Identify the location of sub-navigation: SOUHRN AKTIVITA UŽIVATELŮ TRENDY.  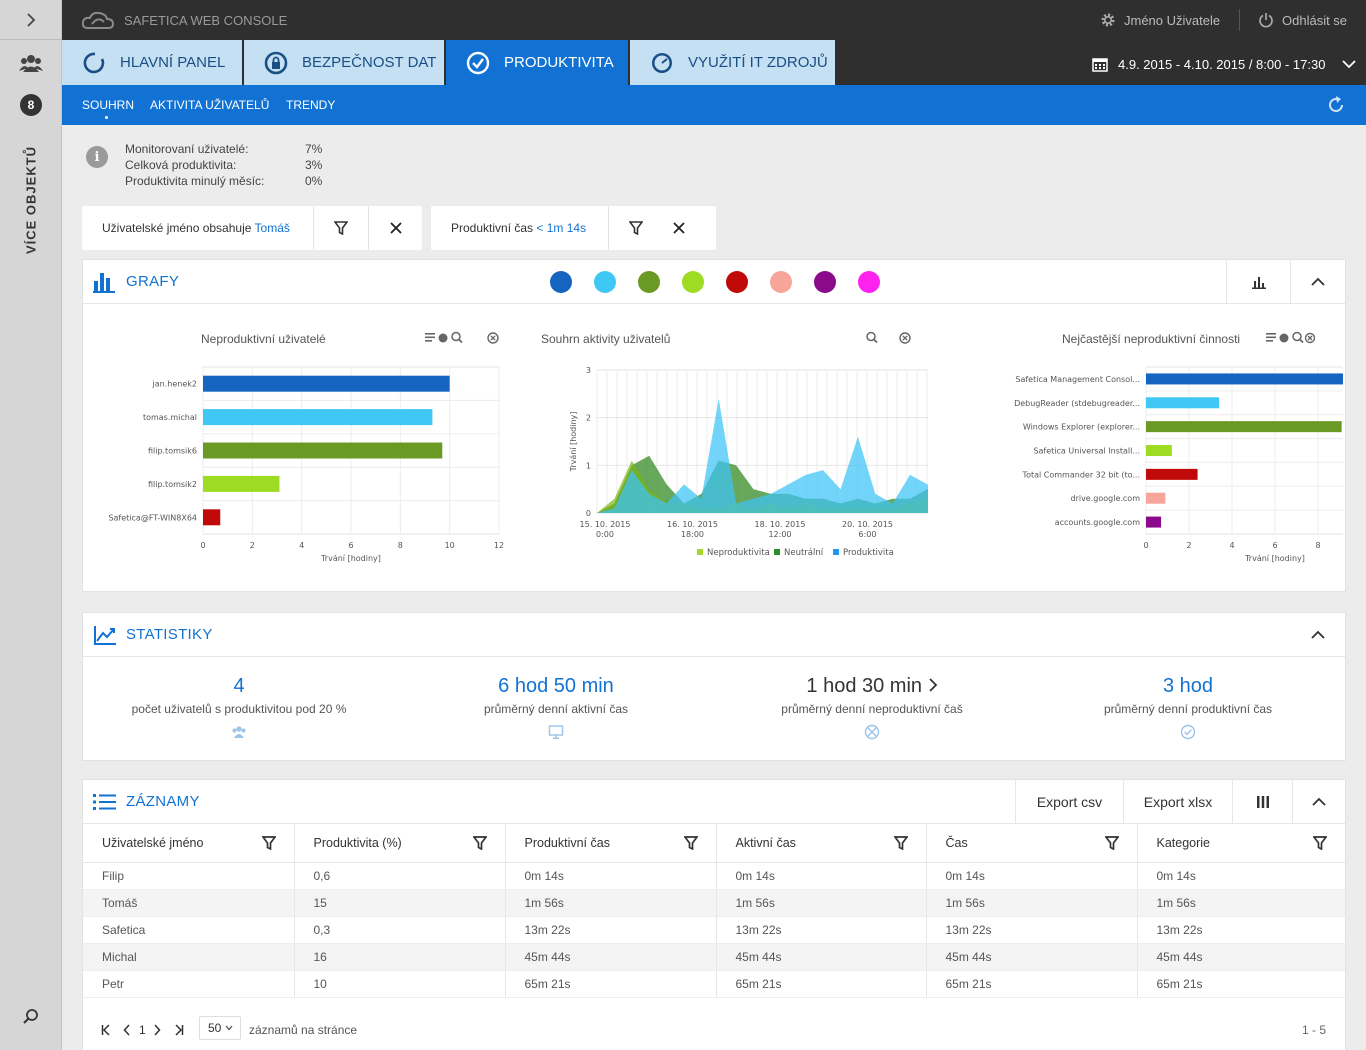
(714, 105).